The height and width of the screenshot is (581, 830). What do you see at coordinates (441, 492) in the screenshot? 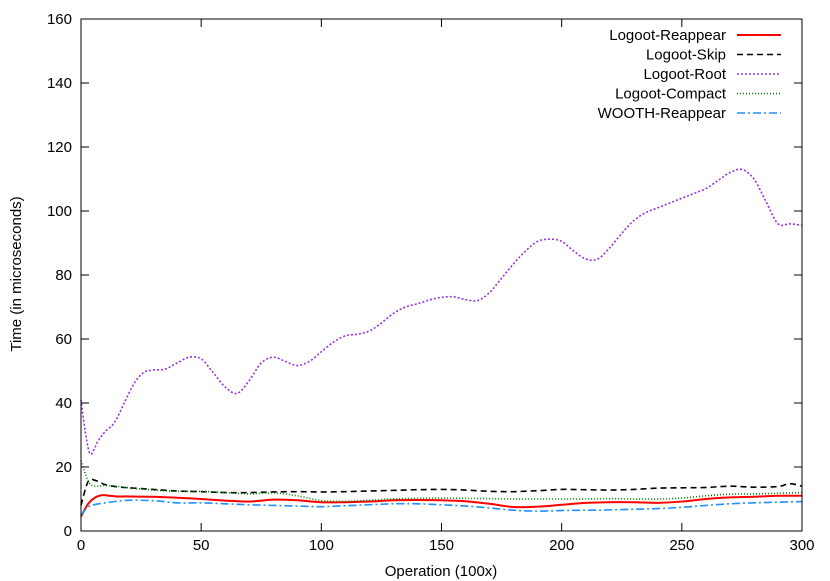
I see `series-line-logoot-skip` at bounding box center [441, 492].